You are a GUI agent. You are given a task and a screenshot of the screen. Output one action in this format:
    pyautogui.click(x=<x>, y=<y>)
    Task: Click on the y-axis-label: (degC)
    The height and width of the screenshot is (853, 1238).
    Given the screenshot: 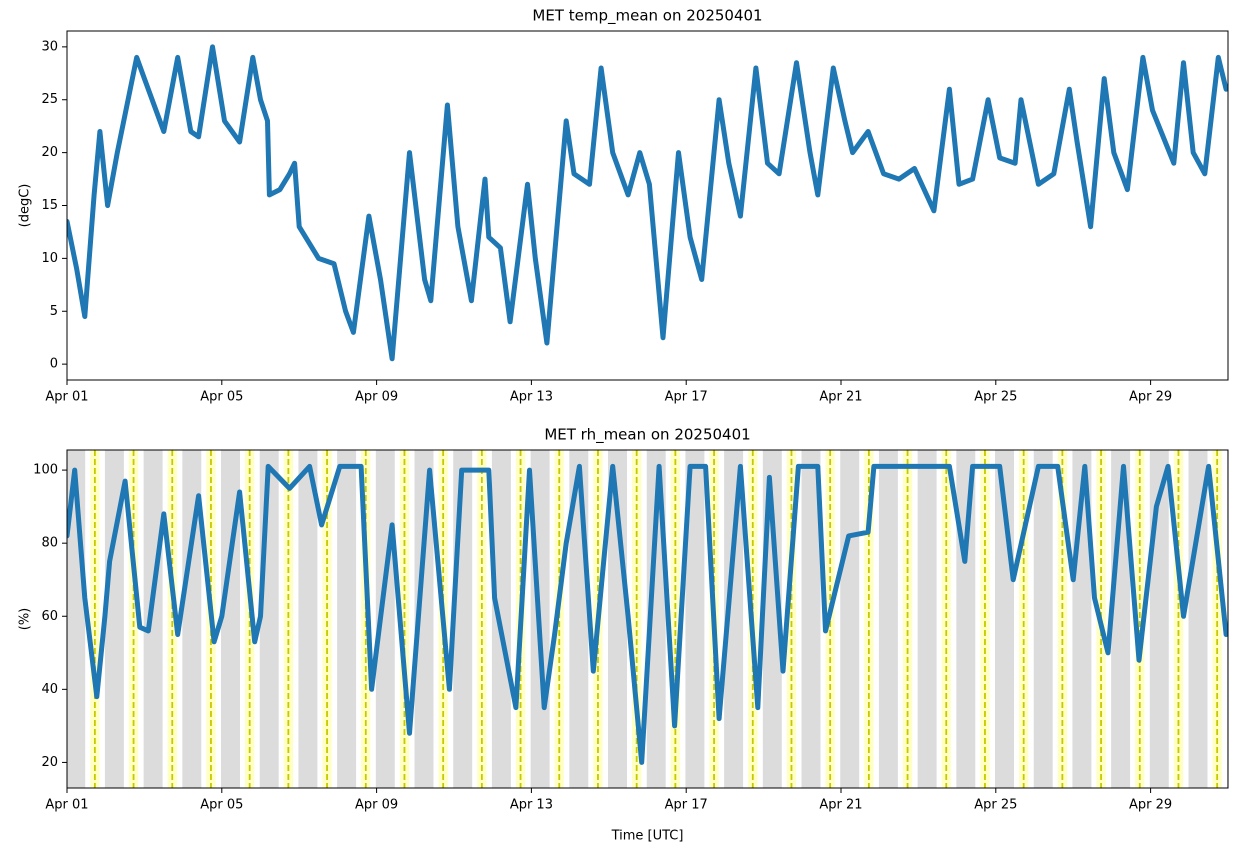 What is the action you would take?
    pyautogui.click(x=25, y=206)
    